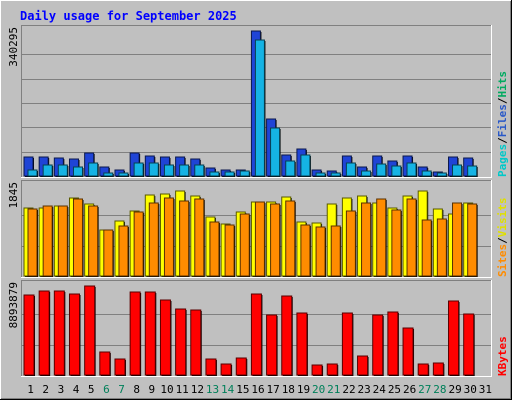 This screenshot has height=400, width=512. What do you see at coordinates (166, 389) in the screenshot?
I see `x-tick-label: 10` at bounding box center [166, 389].